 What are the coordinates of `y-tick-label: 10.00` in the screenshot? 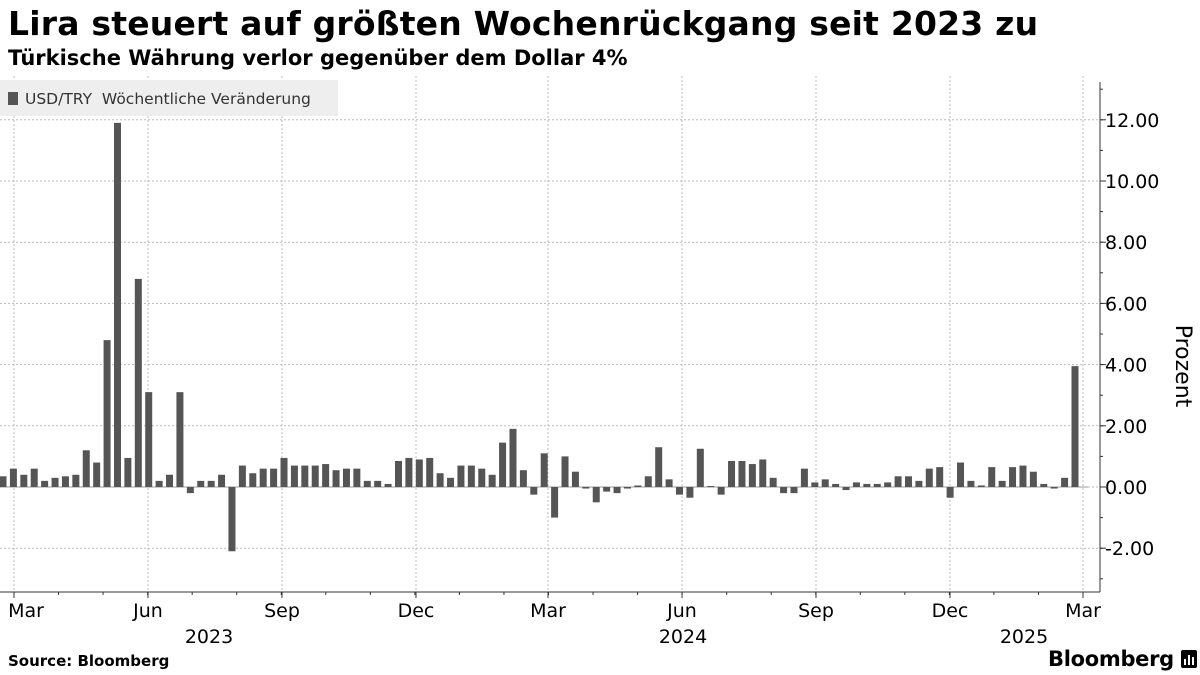 It's located at (1132, 182).